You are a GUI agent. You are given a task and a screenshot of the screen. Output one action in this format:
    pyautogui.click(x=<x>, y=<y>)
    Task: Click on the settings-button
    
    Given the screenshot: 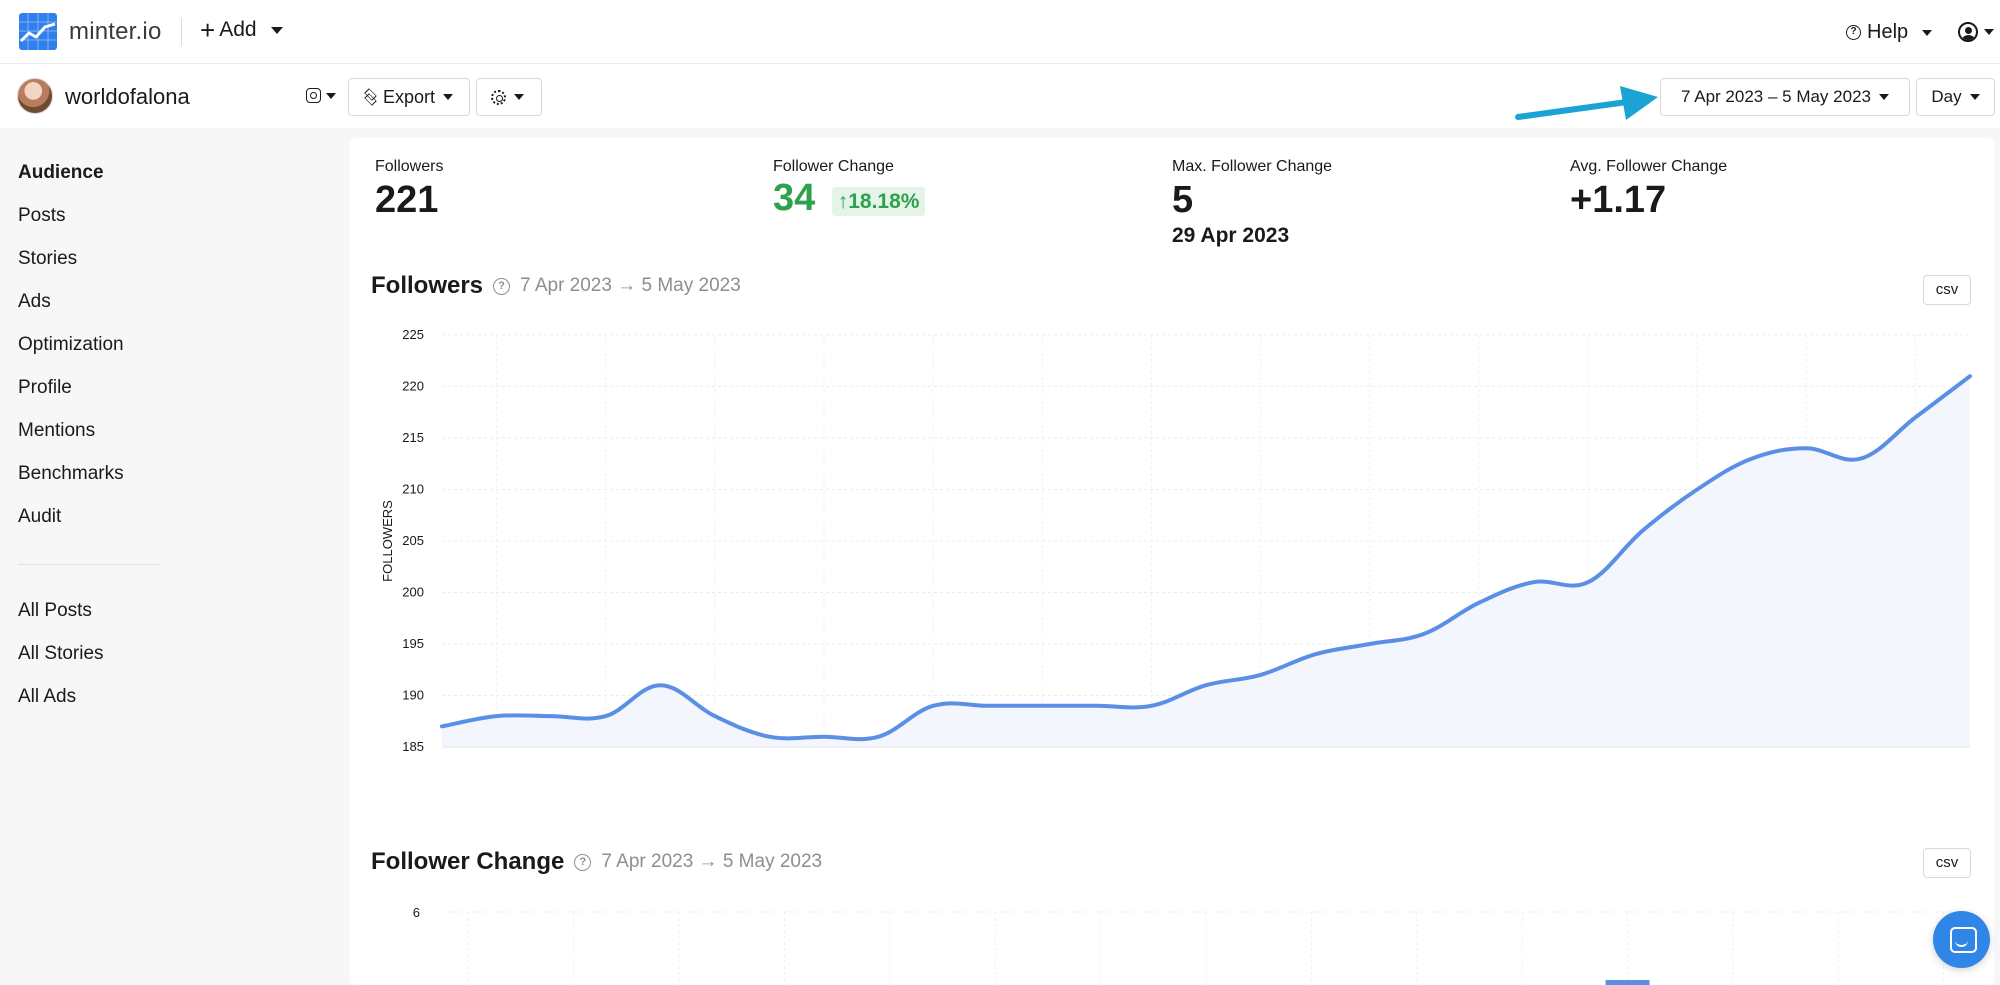 What is the action you would take?
    pyautogui.click(x=509, y=97)
    